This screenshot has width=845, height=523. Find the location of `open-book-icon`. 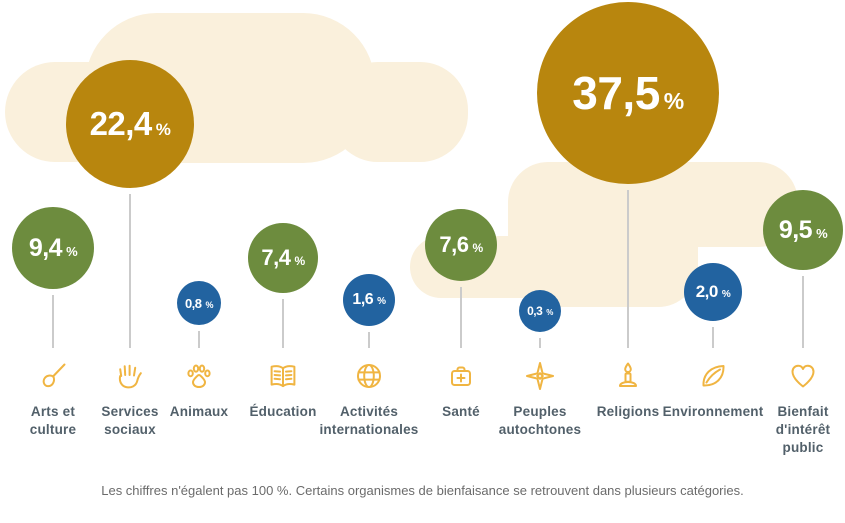

open-book-icon is located at coordinates (283, 376).